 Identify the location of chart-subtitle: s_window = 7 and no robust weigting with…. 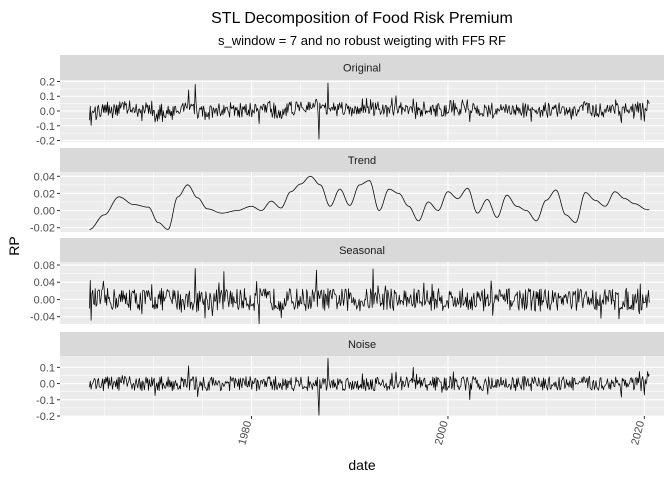
(362, 40).